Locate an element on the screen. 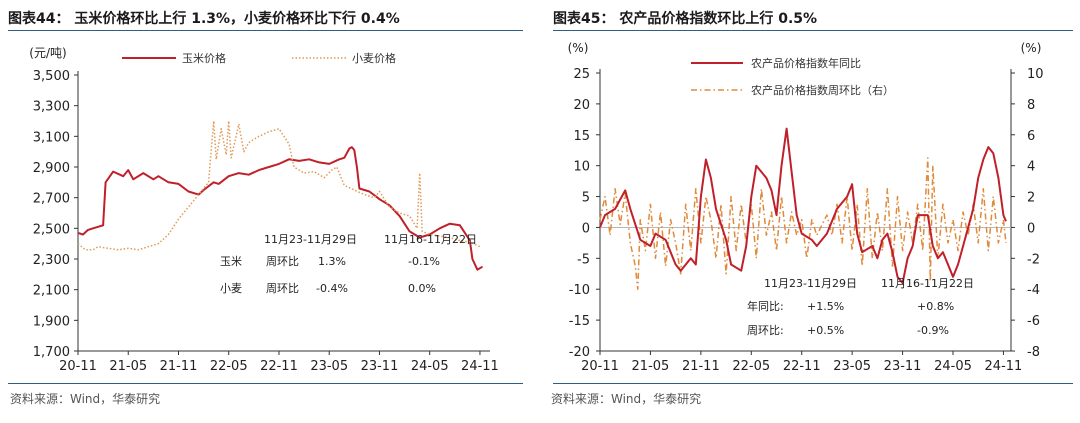  left-x-tick-label: 22-11 is located at coordinates (279, 366).